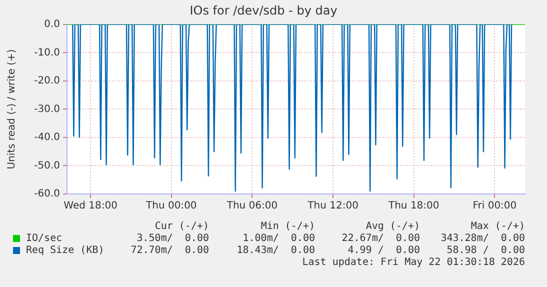 This screenshot has height=287, width=547. Describe the element at coordinates (12, 109) in the screenshot. I see `y-axis-title: Units read (-) / write (+)` at that location.